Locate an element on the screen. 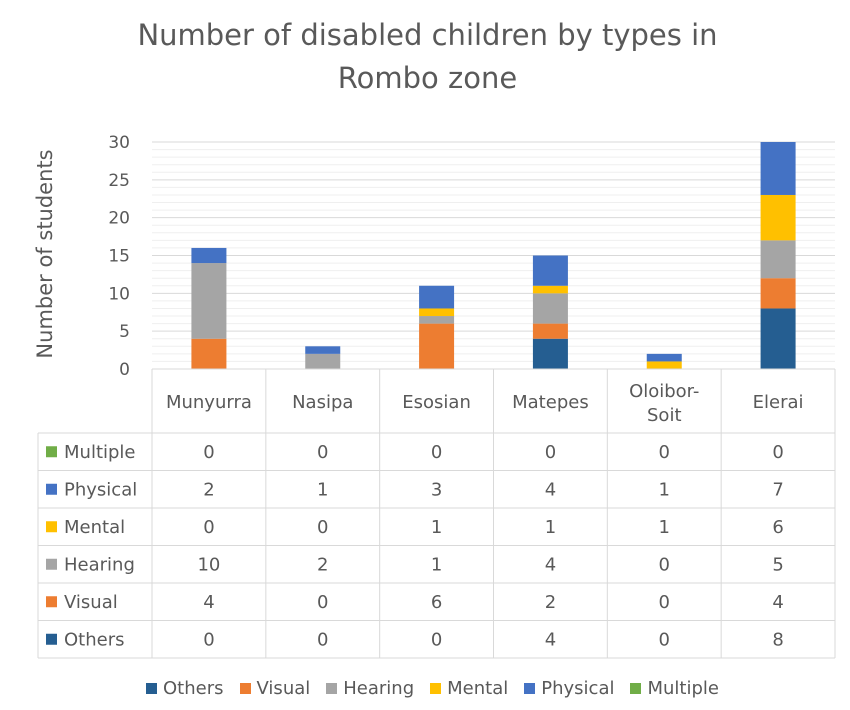 Image resolution: width=850 pixels, height=710 pixels. bar-segment-hearing-esosian is located at coordinates (437, 320).